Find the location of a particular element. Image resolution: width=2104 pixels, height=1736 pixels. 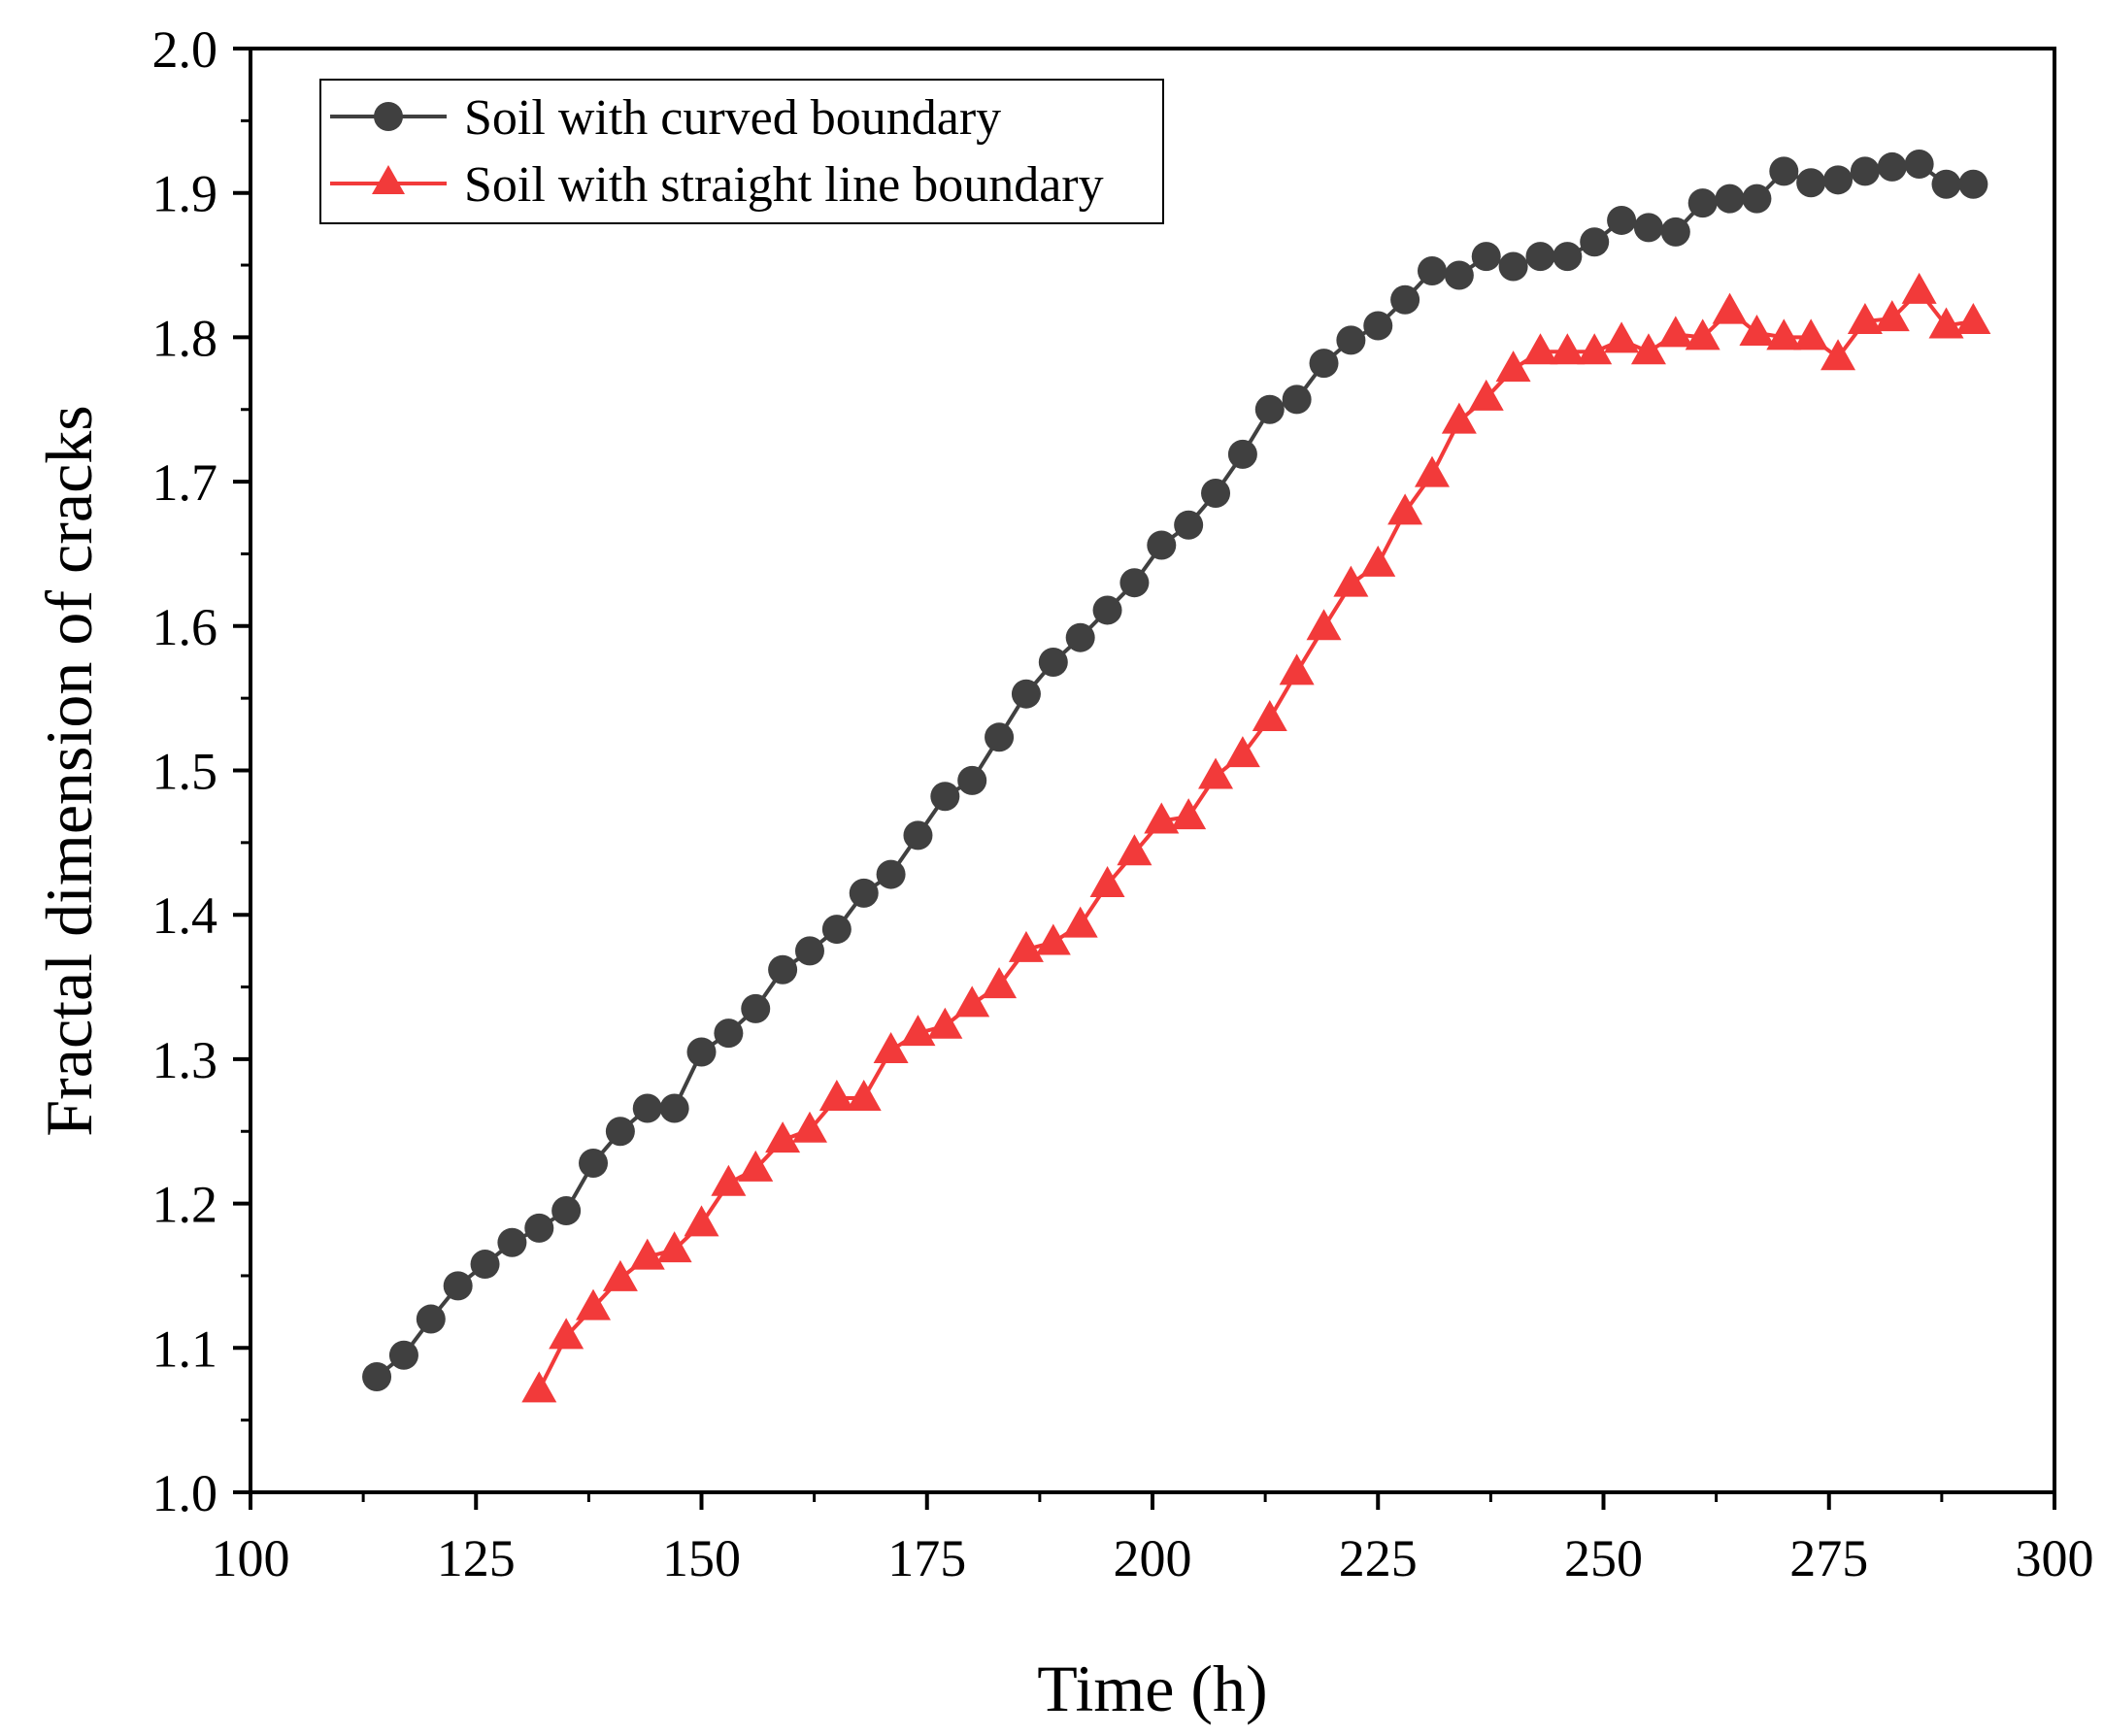

y-tick-label-2.0: 2.0 is located at coordinates (185, 49).